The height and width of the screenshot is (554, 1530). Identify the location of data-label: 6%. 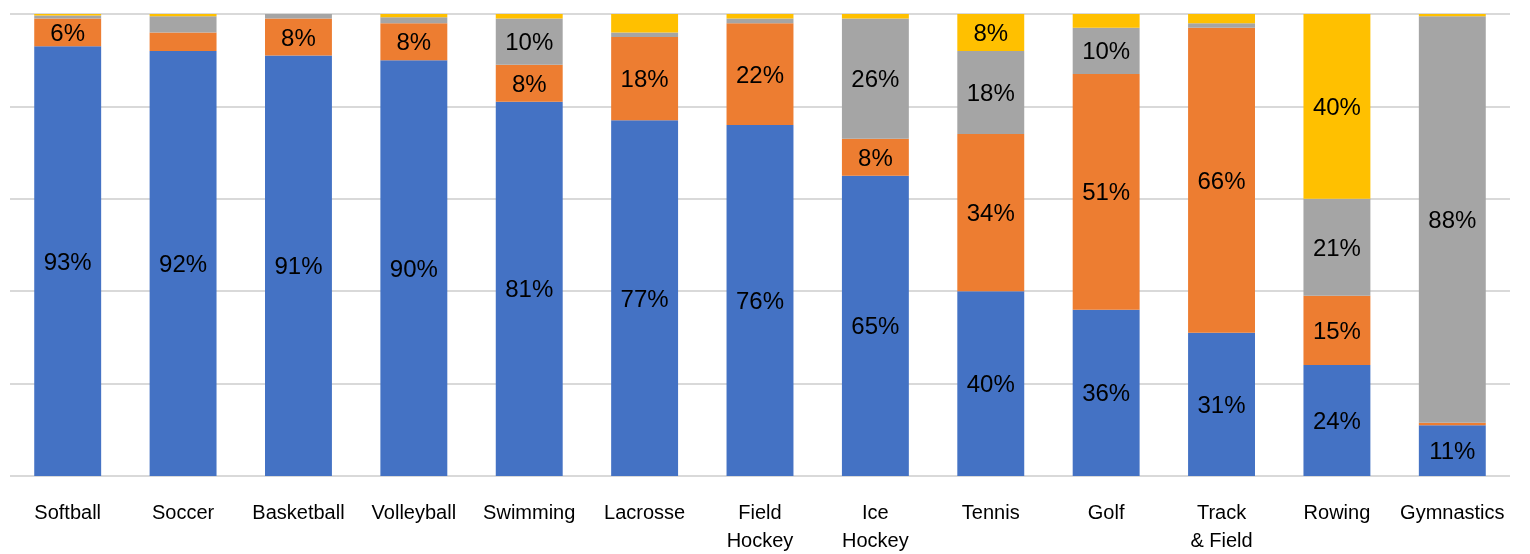
(68, 32).